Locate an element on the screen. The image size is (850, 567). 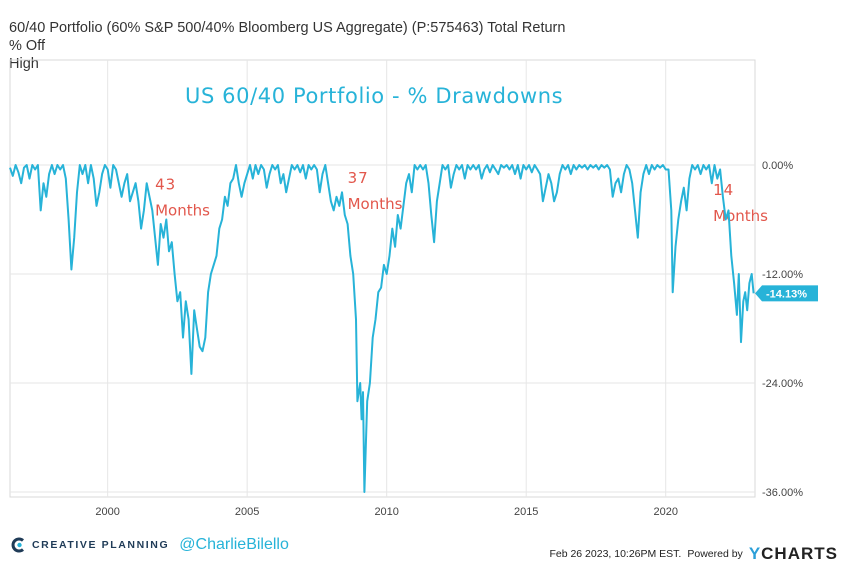
y-axis: 0.00% -12.00% -24.00% -36.00% is located at coordinates (782, 329).